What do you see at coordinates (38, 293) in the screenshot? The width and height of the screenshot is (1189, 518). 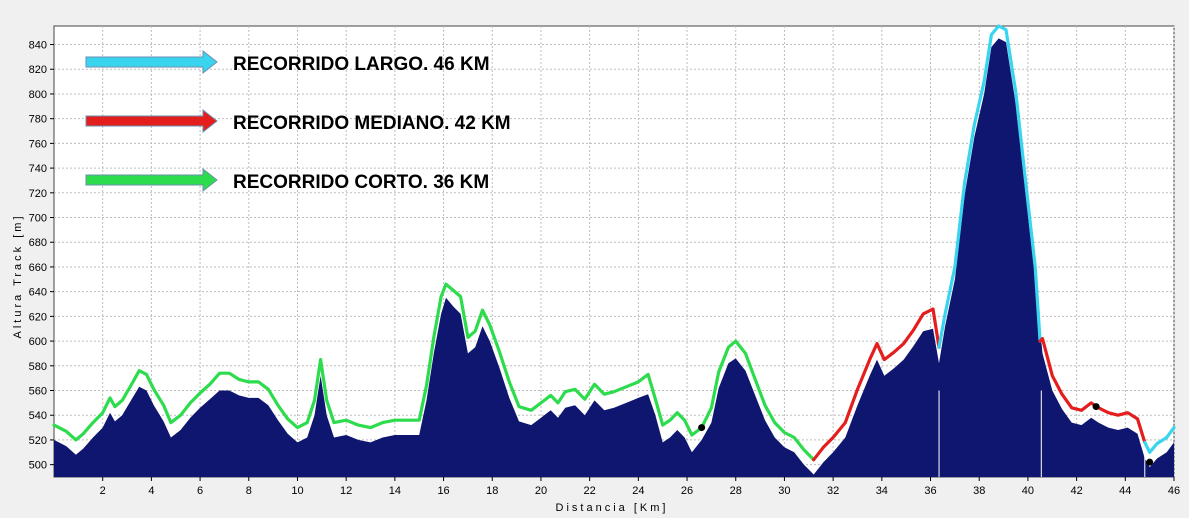 I see `y-tick-label: 640` at bounding box center [38, 293].